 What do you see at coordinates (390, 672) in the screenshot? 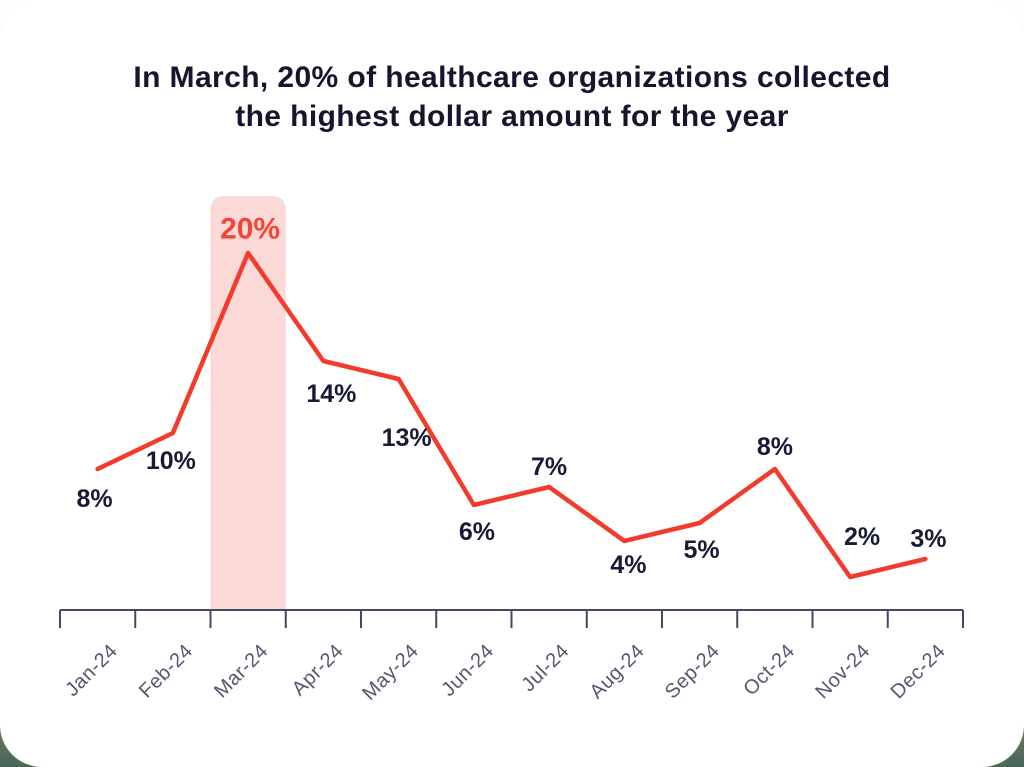
I see `month-label-may-24: May-24` at bounding box center [390, 672].